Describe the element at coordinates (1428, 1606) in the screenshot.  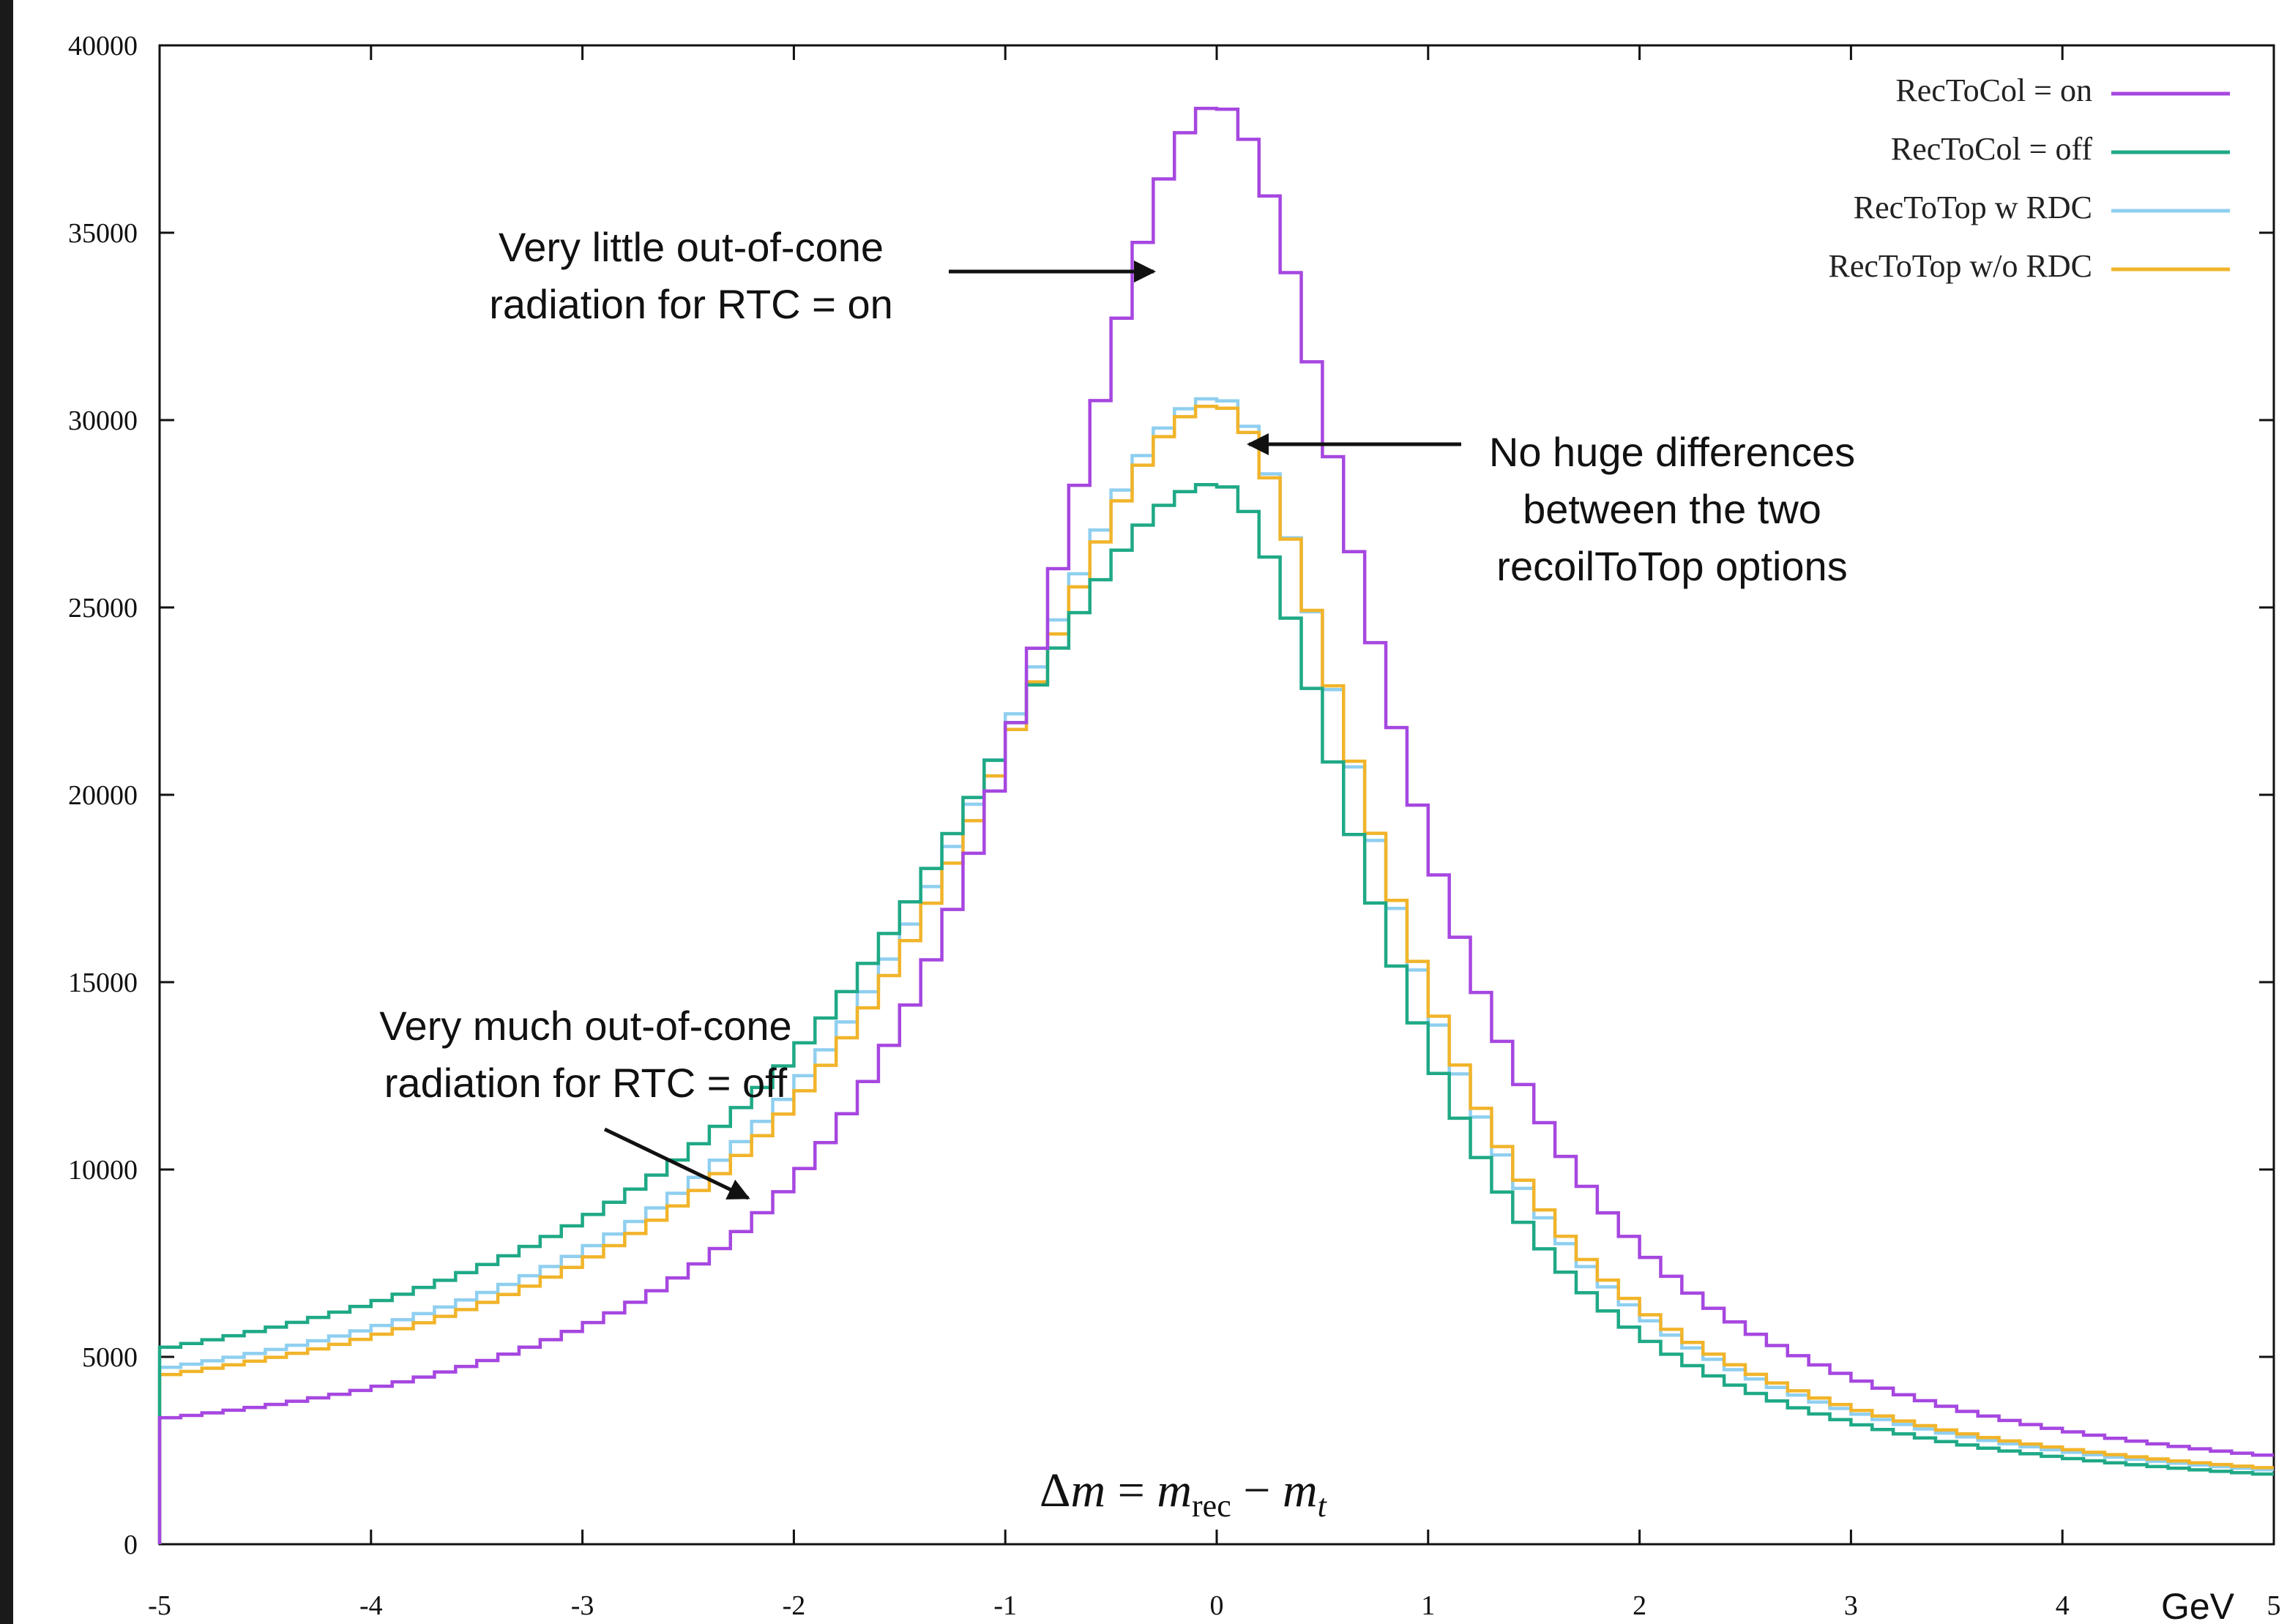
I see `x-tick-label-6: 1` at that location.